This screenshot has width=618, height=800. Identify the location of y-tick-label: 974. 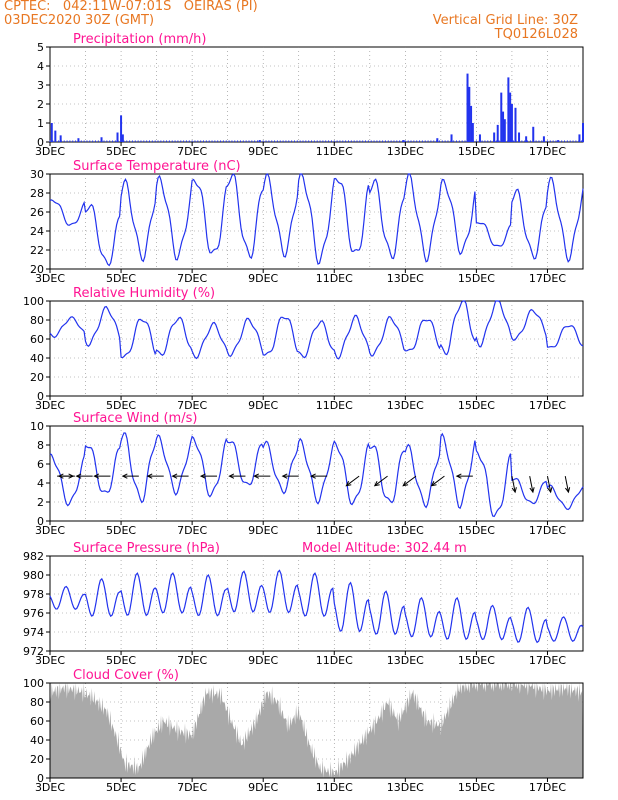
(33, 632).